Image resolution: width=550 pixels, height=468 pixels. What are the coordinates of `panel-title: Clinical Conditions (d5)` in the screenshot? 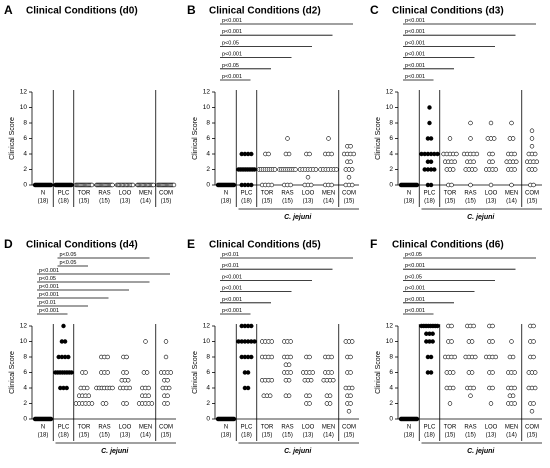 It's located at (265, 245).